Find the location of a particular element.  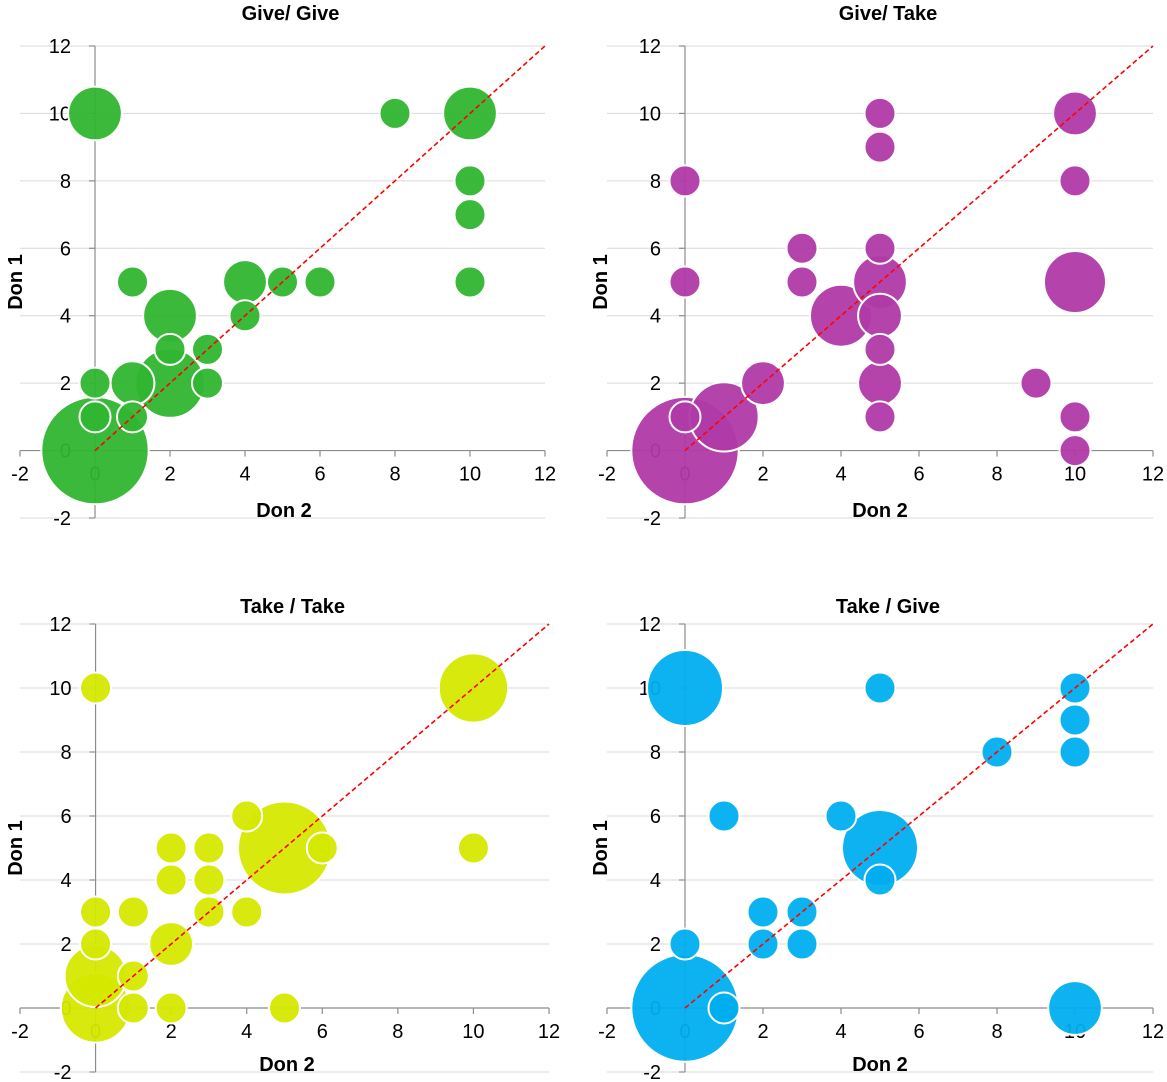

panel-title: Give/ Take is located at coordinates (888, 14).